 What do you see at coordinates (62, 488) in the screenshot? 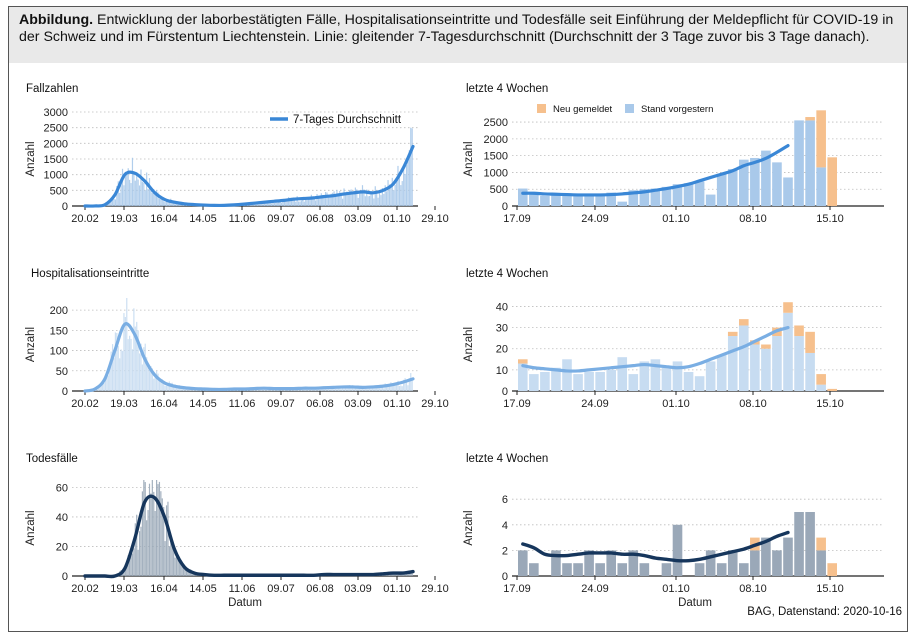
I see `y-tick-label: 60` at bounding box center [62, 488].